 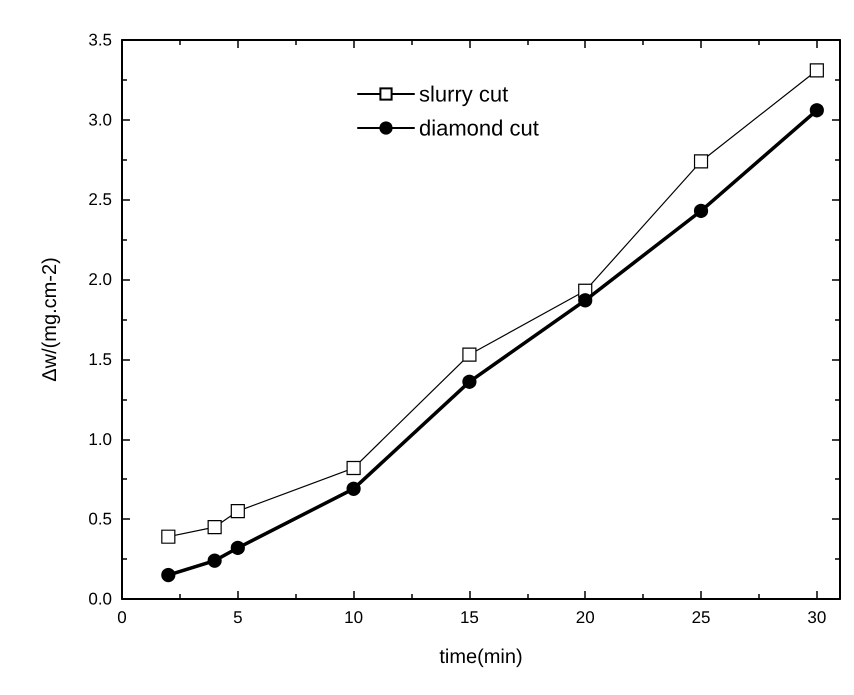 I want to click on legend-label: slurry cut, so click(x=463, y=94).